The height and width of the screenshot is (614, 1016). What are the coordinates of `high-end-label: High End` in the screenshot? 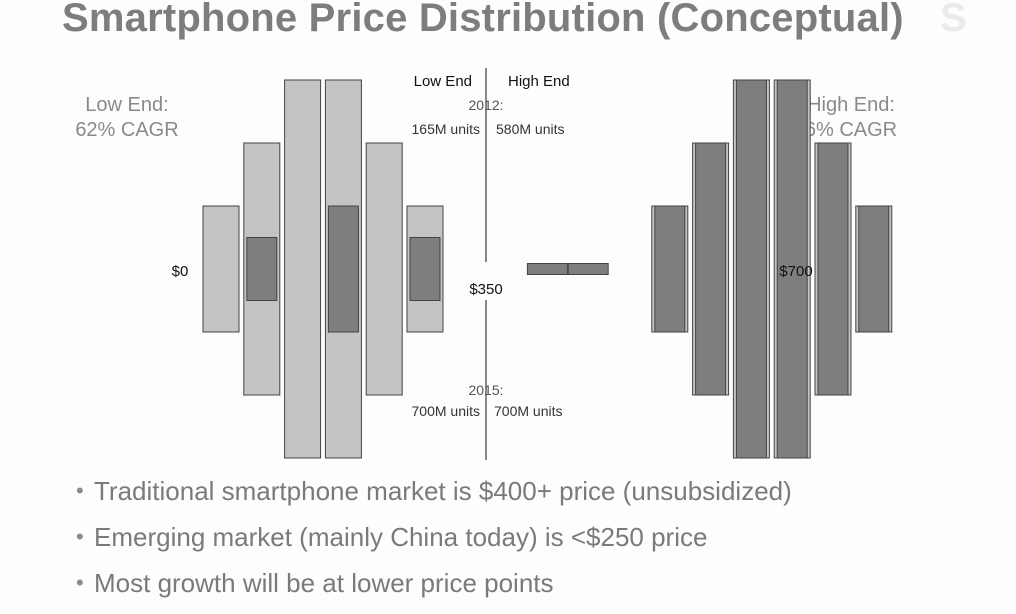 It's located at (539, 81).